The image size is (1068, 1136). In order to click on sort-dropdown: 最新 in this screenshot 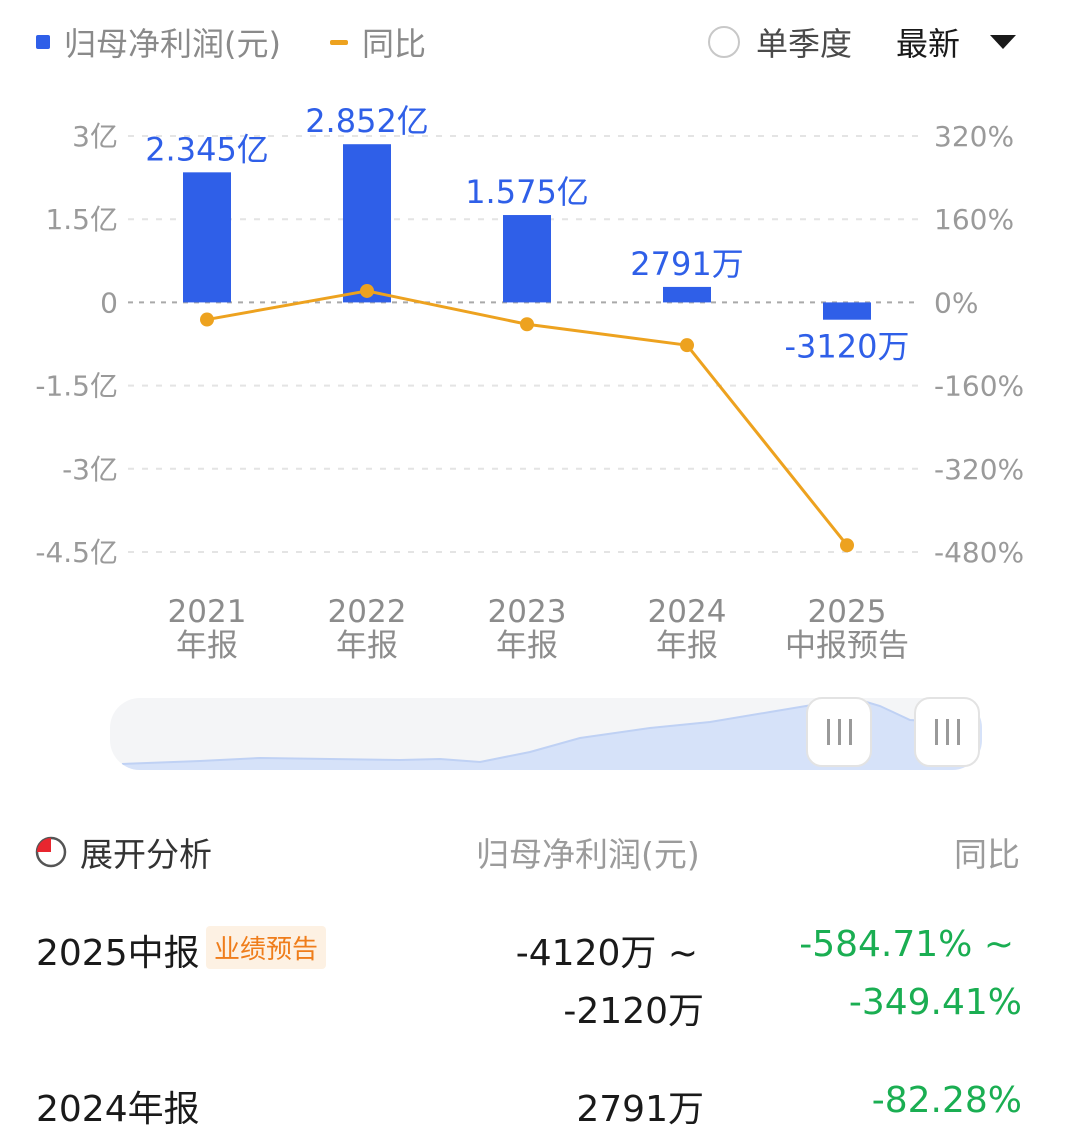, I will do `click(956, 42)`.